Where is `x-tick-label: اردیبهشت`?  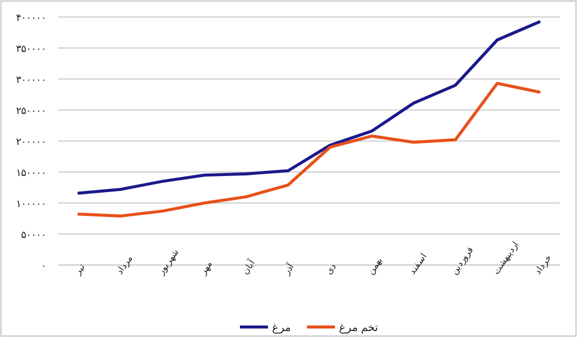
x-tick-label: اردیبهشت is located at coordinates (506, 258).